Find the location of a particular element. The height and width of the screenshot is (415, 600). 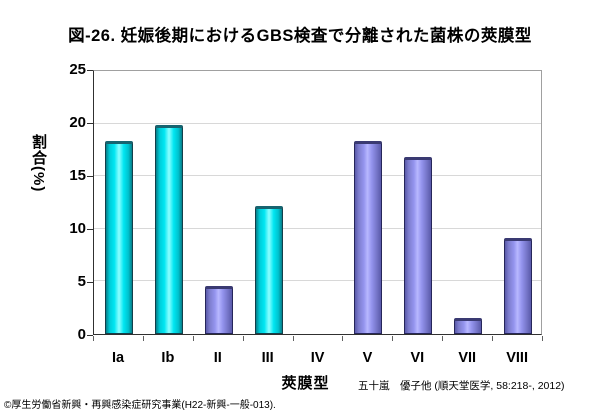

y-axis-label: 割合(%) is located at coordinates (38, 163).